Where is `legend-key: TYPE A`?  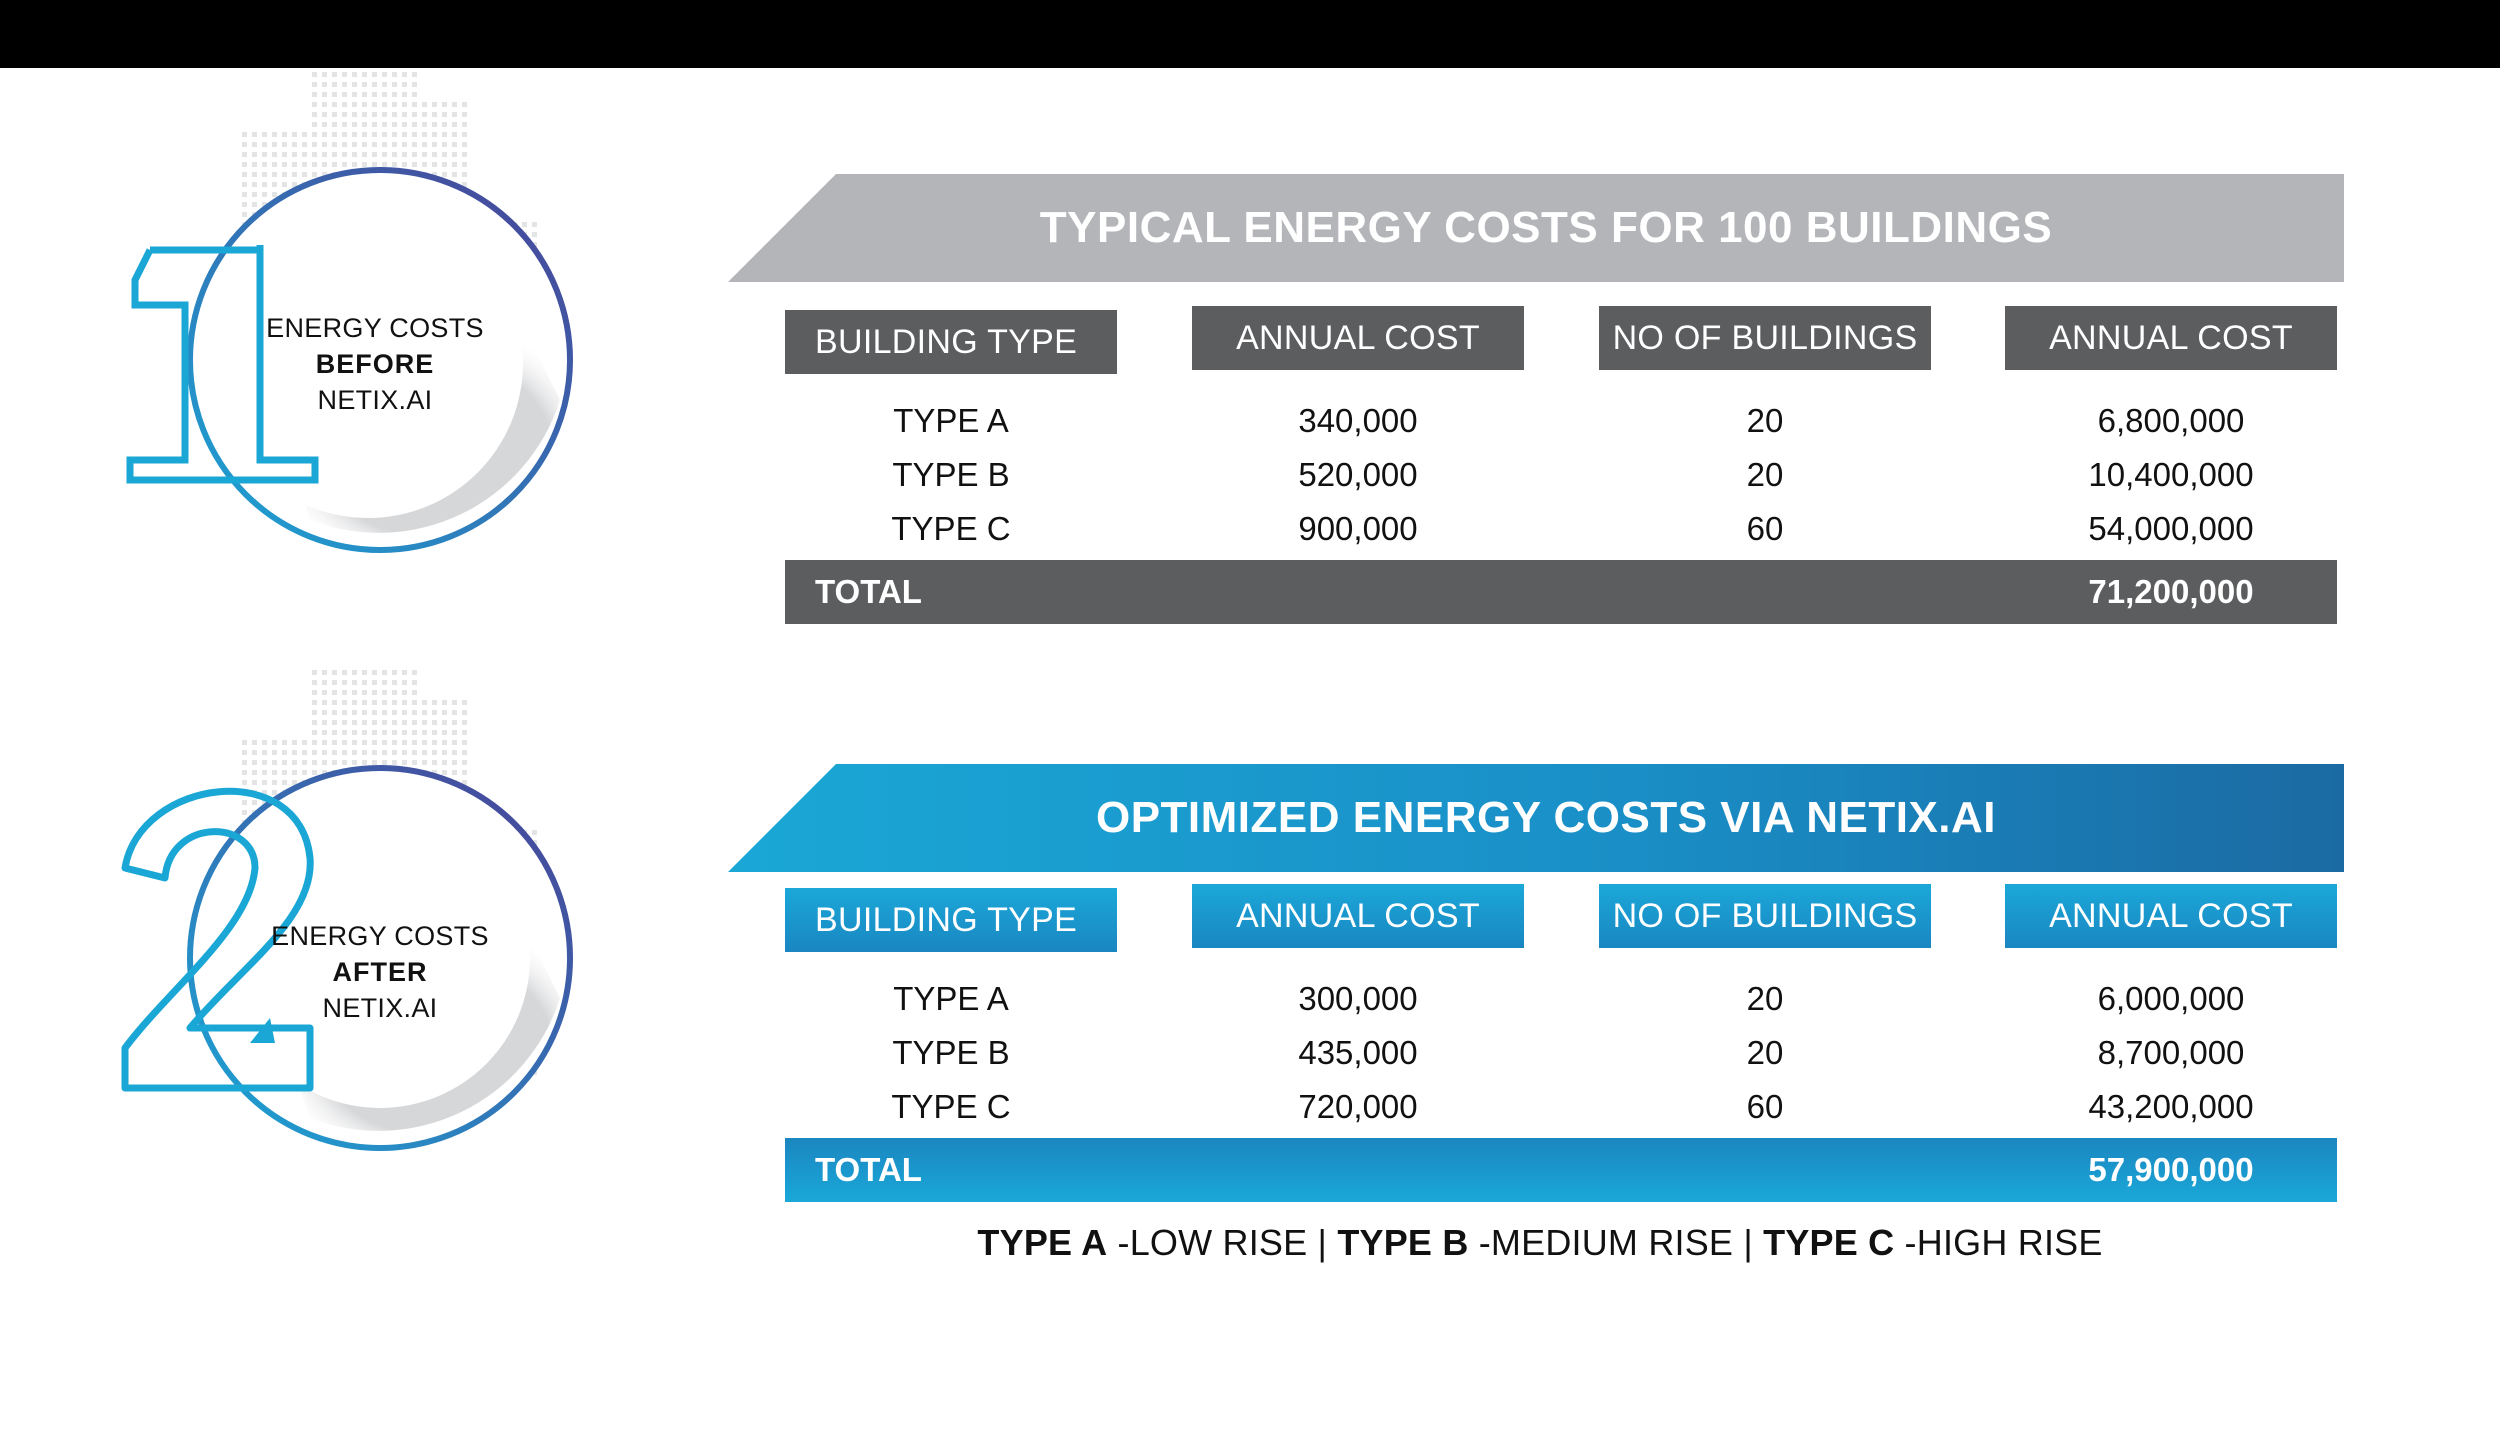
legend-key: TYPE A is located at coordinates (1042, 1242).